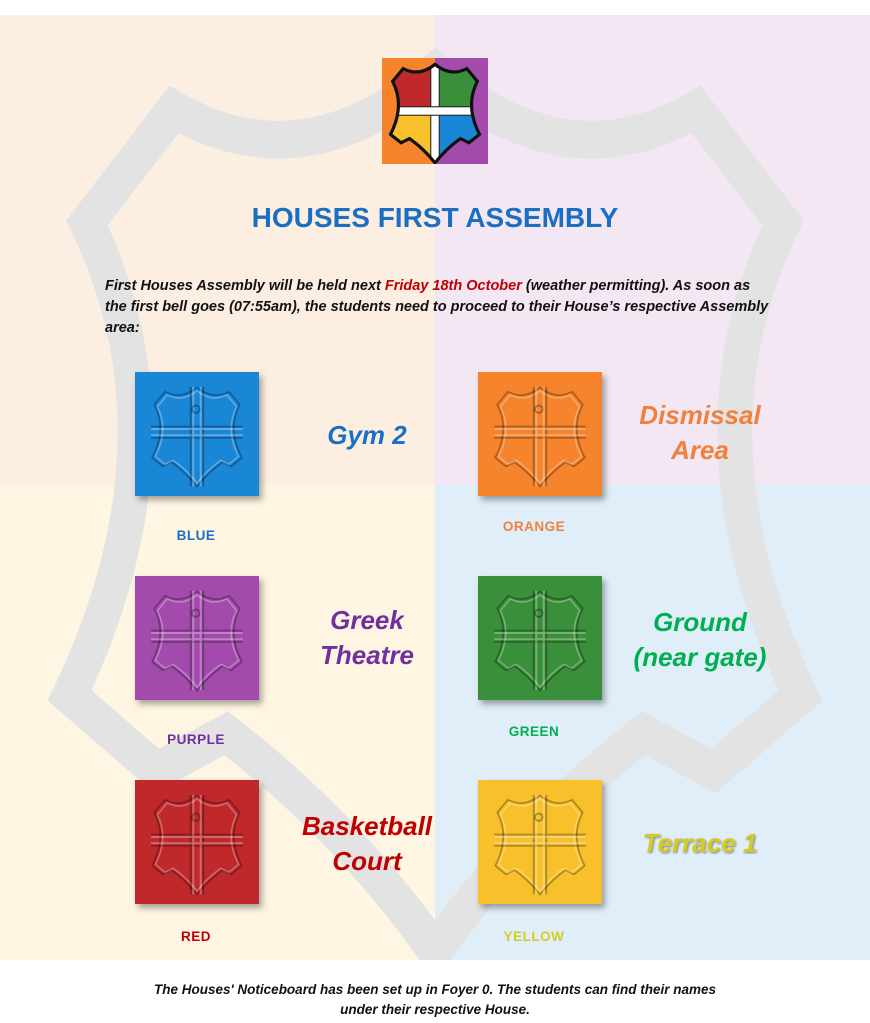 This screenshot has width=870, height=1023. Describe the element at coordinates (700, 415) in the screenshot. I see `location-line-1: Dismissal` at that location.